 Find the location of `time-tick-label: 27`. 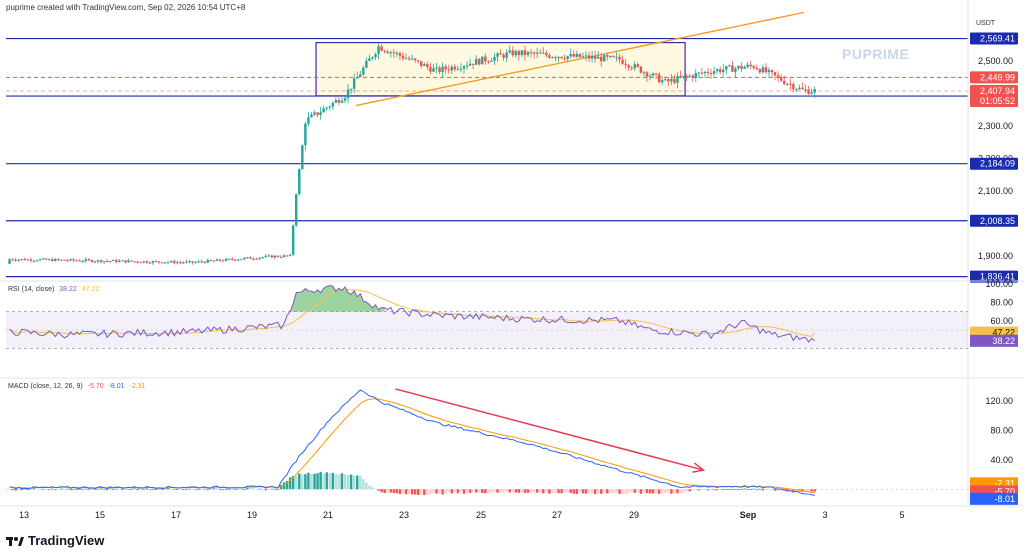

time-tick-label: 27 is located at coordinates (557, 515).